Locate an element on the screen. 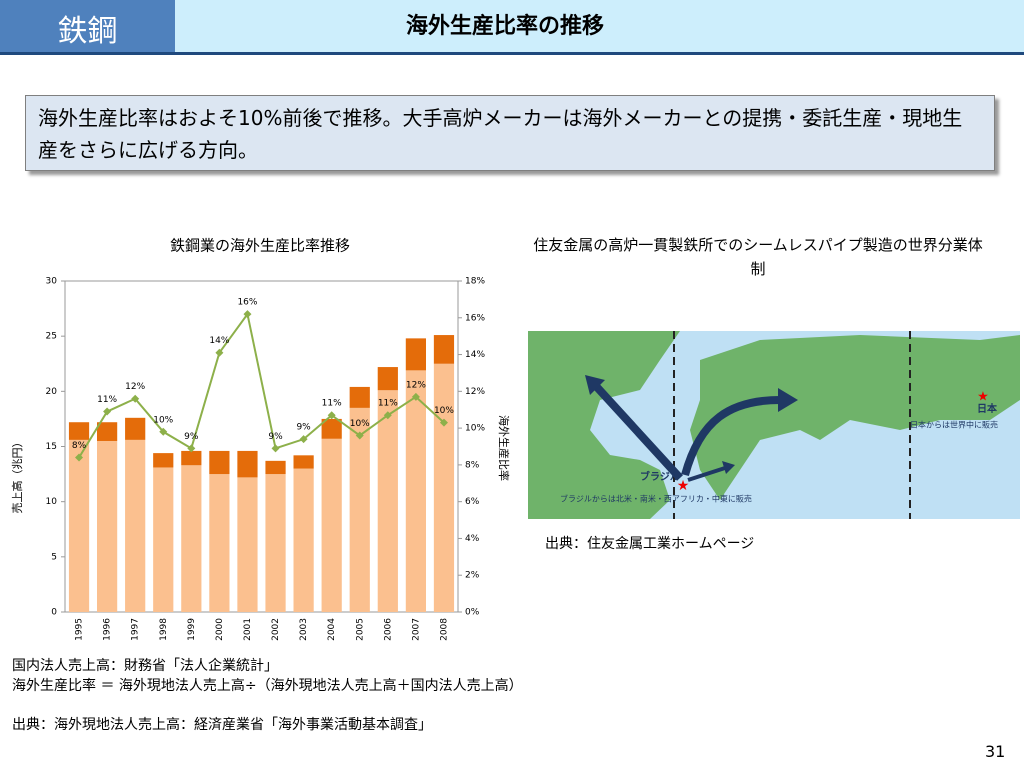  note: 海外生産比率 ＝ 海外現地法人売上高÷（海外現地法人売上高＋国内法人売上高） is located at coordinates (267, 686).